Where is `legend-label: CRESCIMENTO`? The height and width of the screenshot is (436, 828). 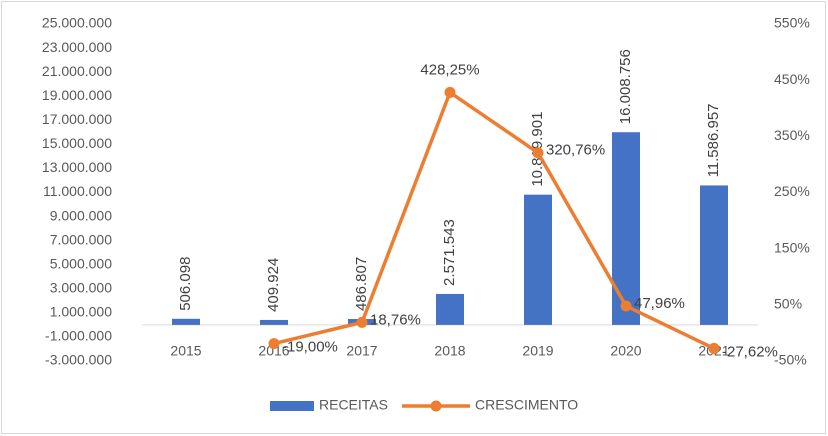 legend-label: CRESCIMENTO is located at coordinates (526, 405).